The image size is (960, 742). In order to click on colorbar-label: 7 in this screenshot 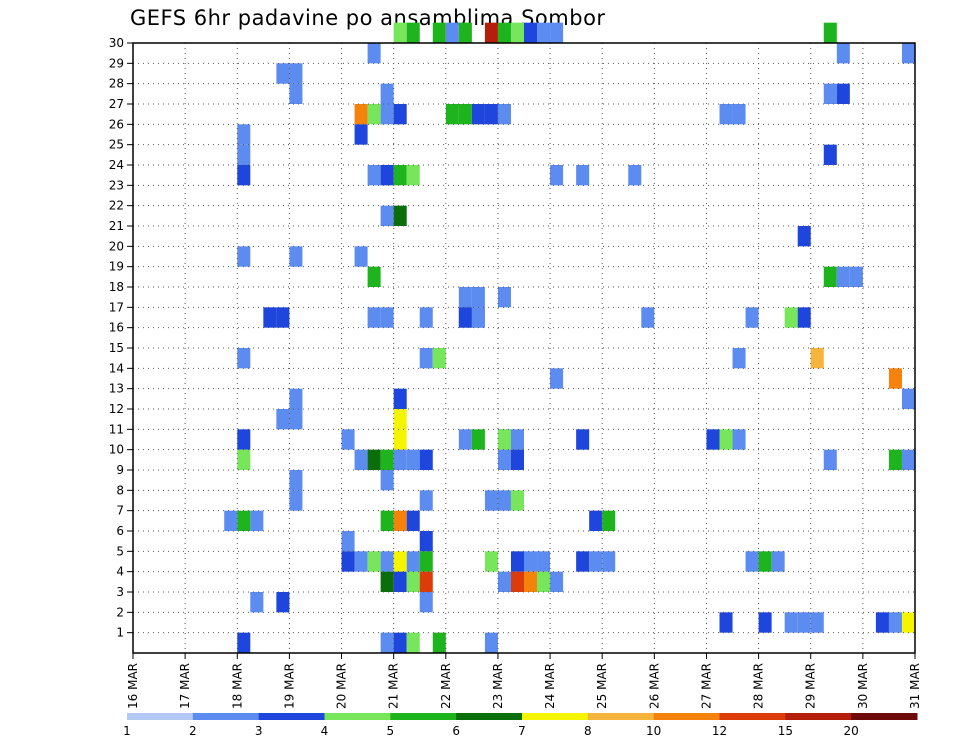, I will do `click(522, 731)`.